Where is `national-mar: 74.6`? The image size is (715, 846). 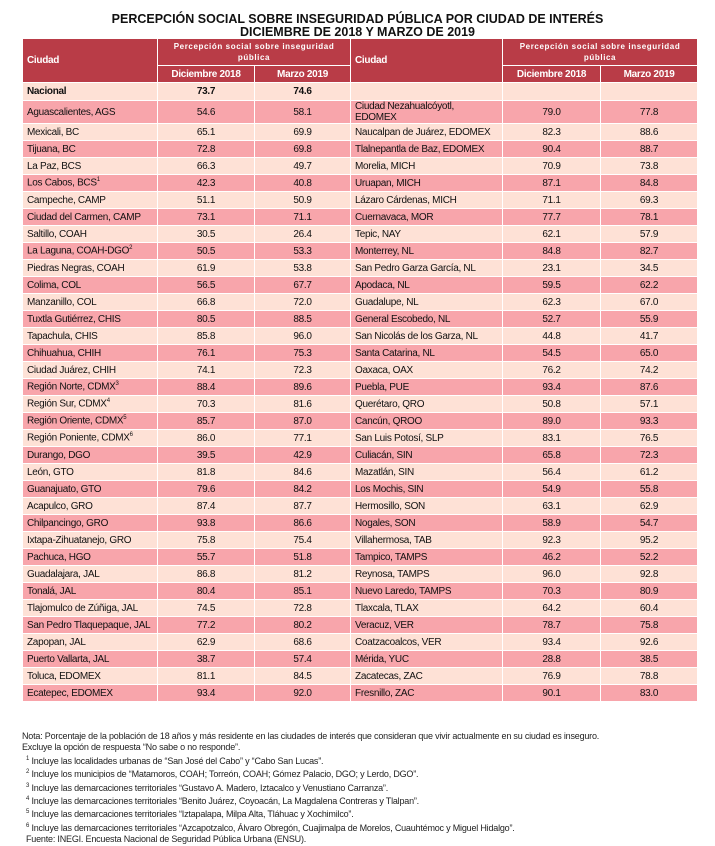 national-mar: 74.6 is located at coordinates (302, 91).